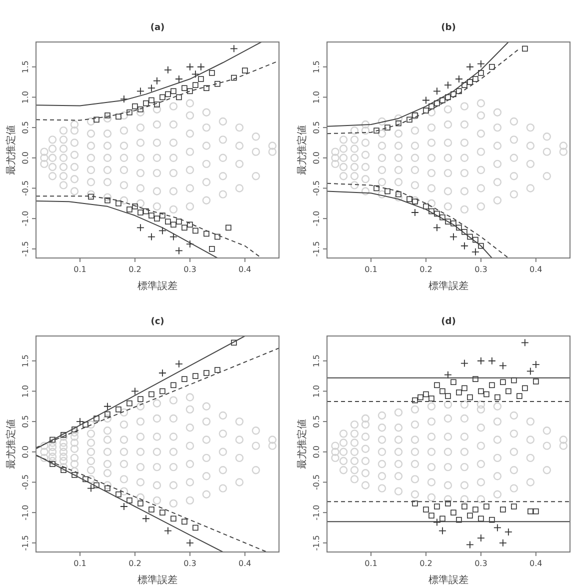 The height and width of the screenshot is (588, 582). Describe the element at coordinates (316, 543) in the screenshot. I see `y-tick-label: -1.5` at that location.